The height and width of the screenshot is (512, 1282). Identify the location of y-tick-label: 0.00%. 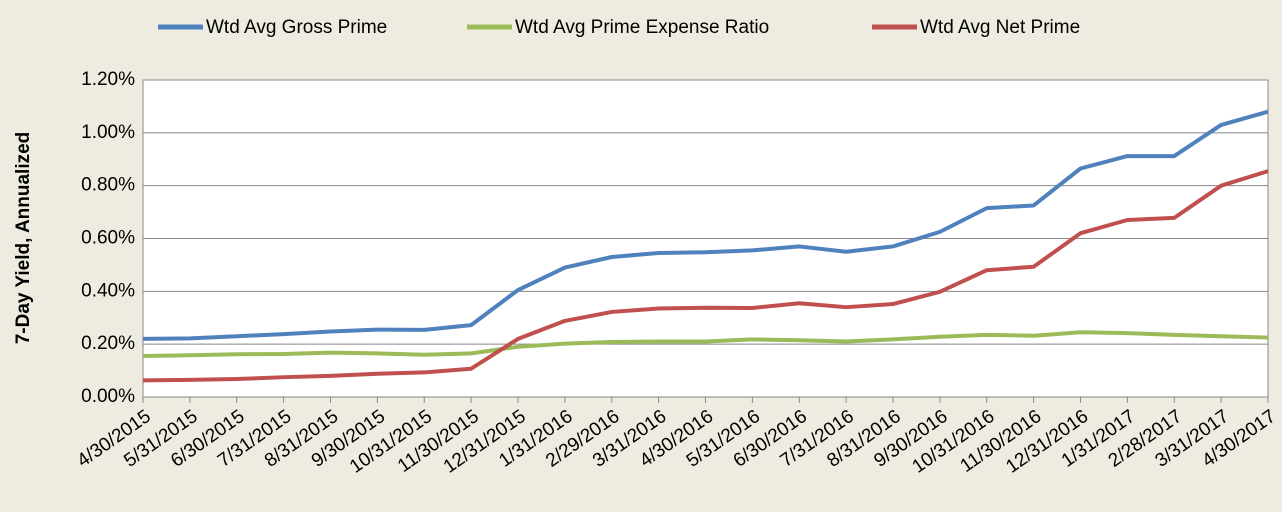
(108, 396).